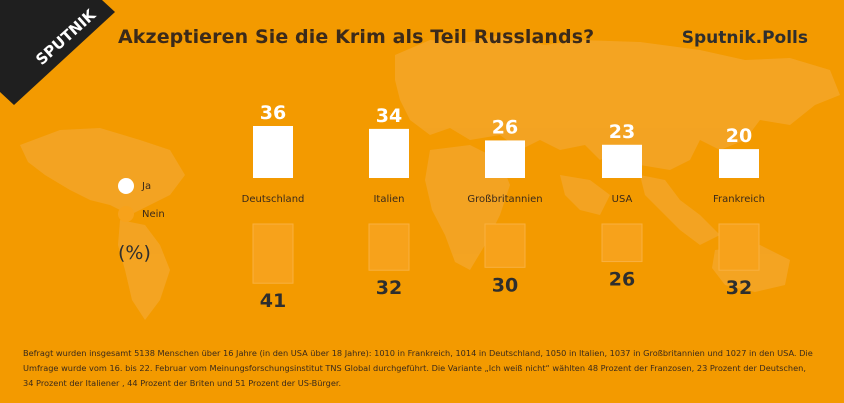  Describe the element at coordinates (622, 280) in the screenshot. I see `value-label-no-3: 26` at that location.